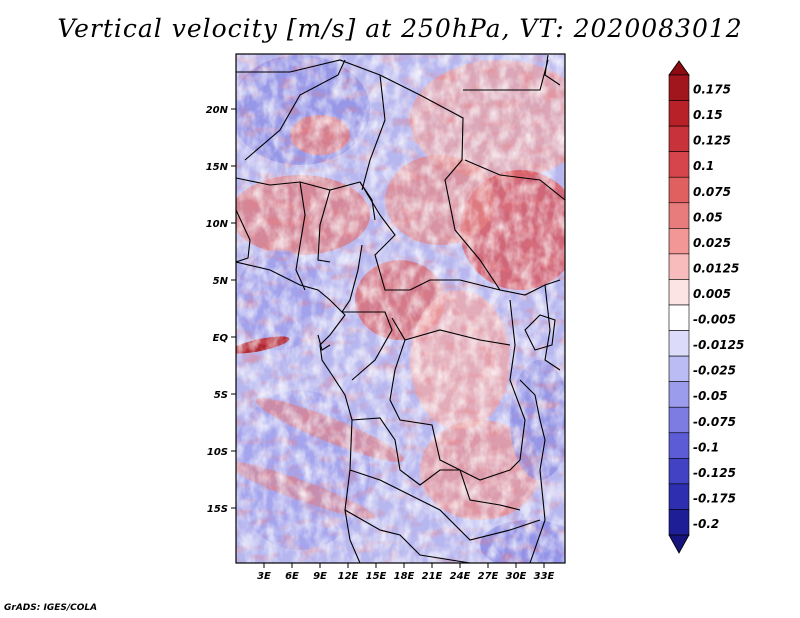 This screenshot has width=800, height=618. I want to click on colorbar-label: 0.15, so click(708, 115).